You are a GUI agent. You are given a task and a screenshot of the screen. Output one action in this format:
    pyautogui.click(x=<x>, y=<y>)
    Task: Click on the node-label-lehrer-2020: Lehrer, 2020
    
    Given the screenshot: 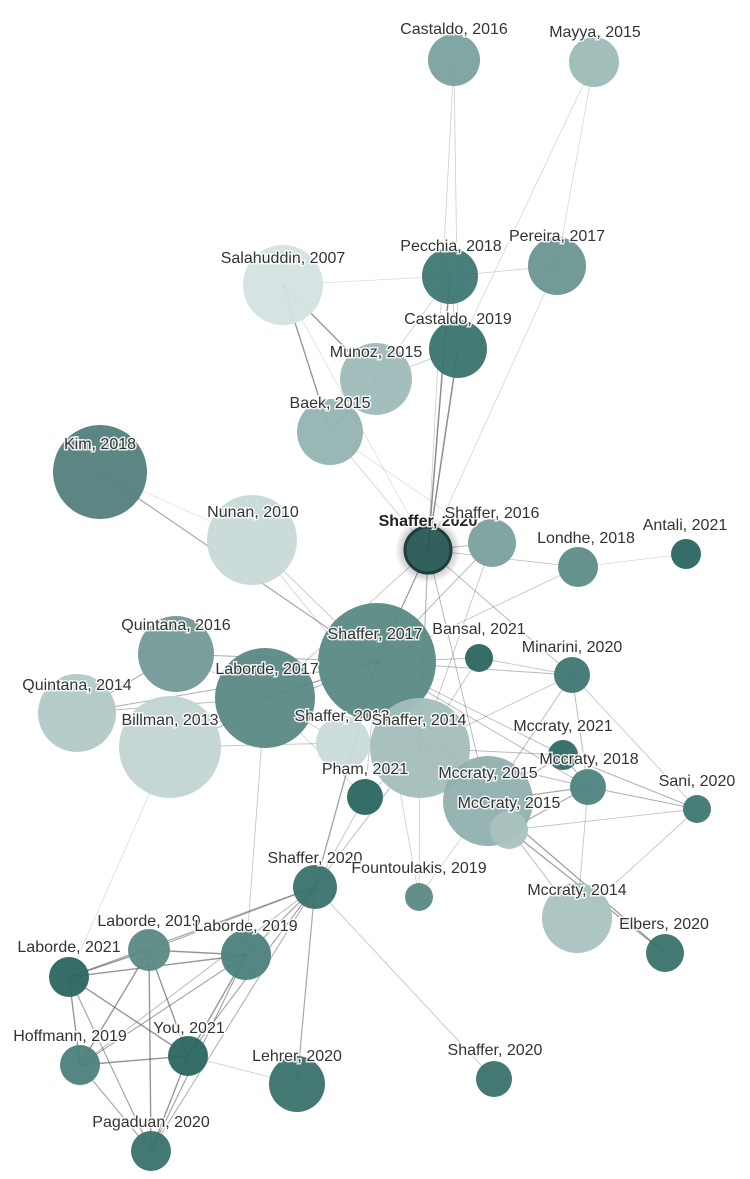 What is the action you would take?
    pyautogui.click(x=297, y=1056)
    